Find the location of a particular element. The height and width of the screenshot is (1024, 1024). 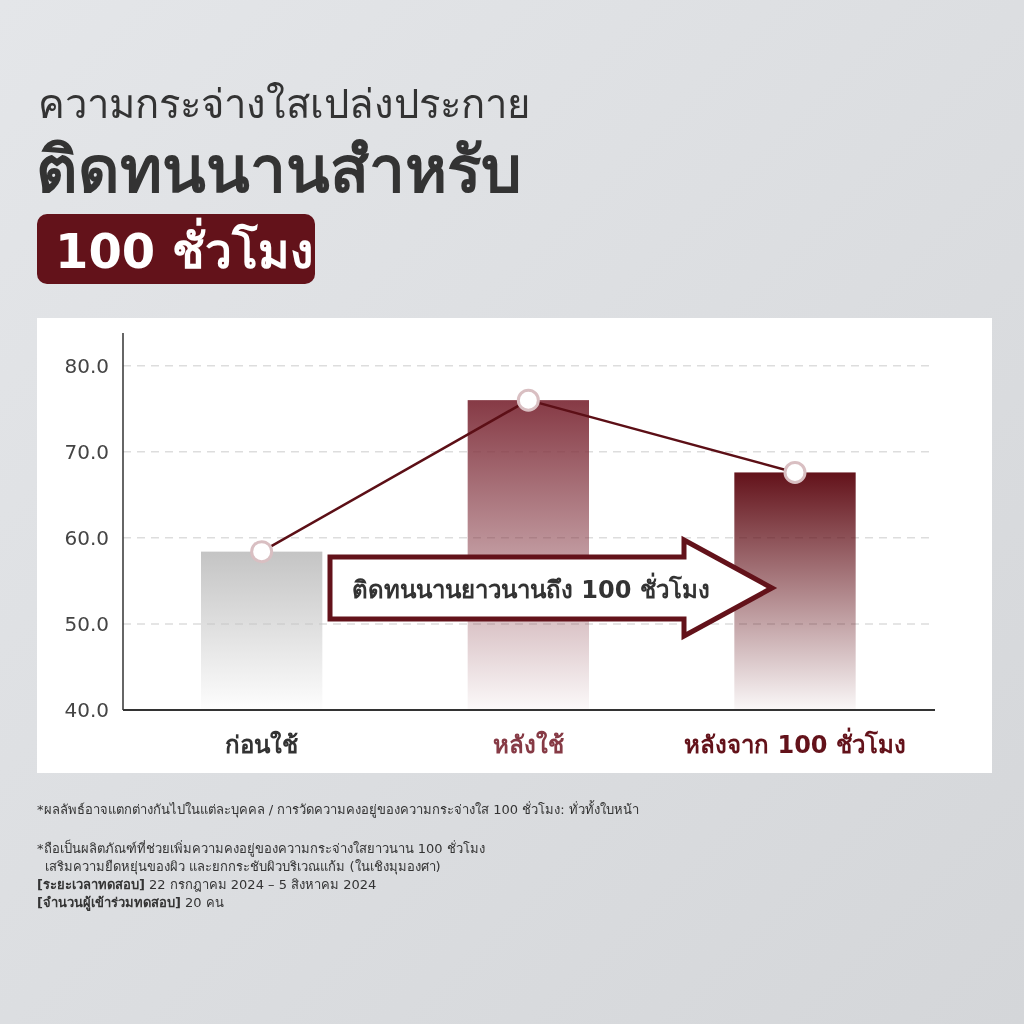

y-tick-label: 70.0 is located at coordinates (86, 451).